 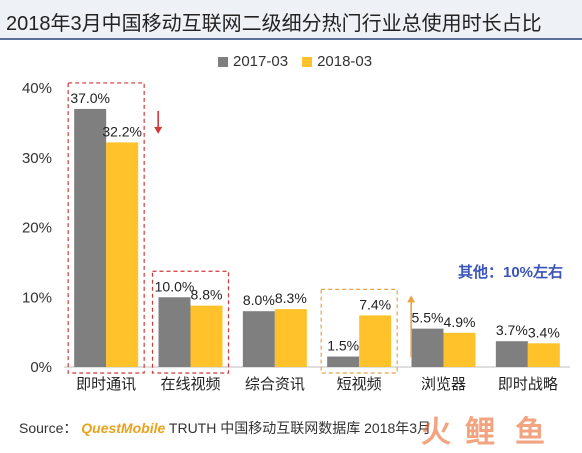 What do you see at coordinates (436, 431) in the screenshot?
I see `svg-text: 火` at bounding box center [436, 431].